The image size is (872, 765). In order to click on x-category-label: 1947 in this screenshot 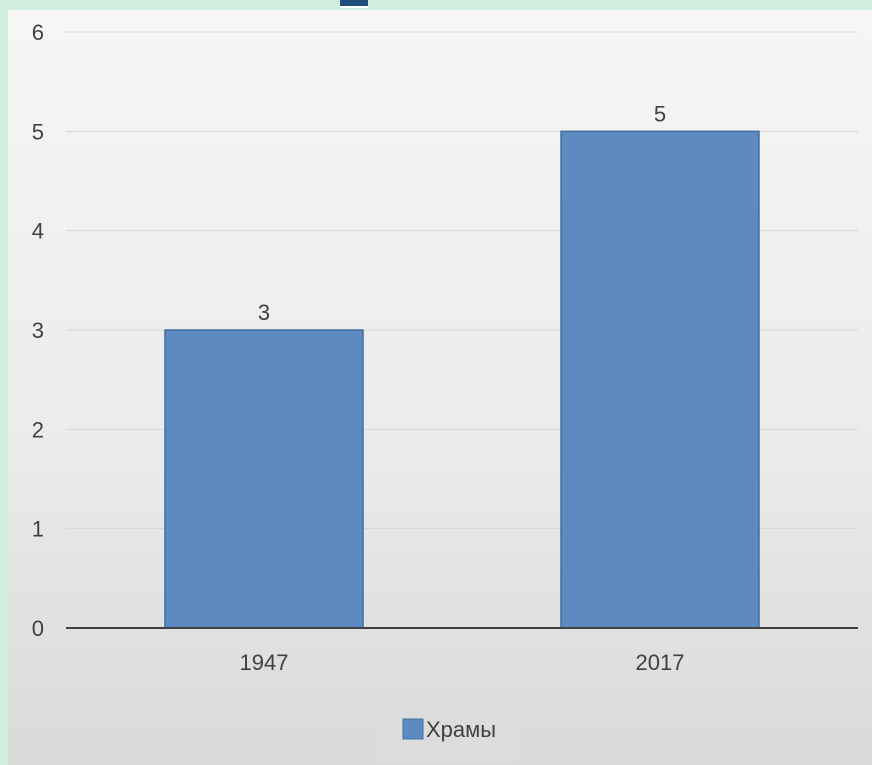, I will do `click(264, 662)`.